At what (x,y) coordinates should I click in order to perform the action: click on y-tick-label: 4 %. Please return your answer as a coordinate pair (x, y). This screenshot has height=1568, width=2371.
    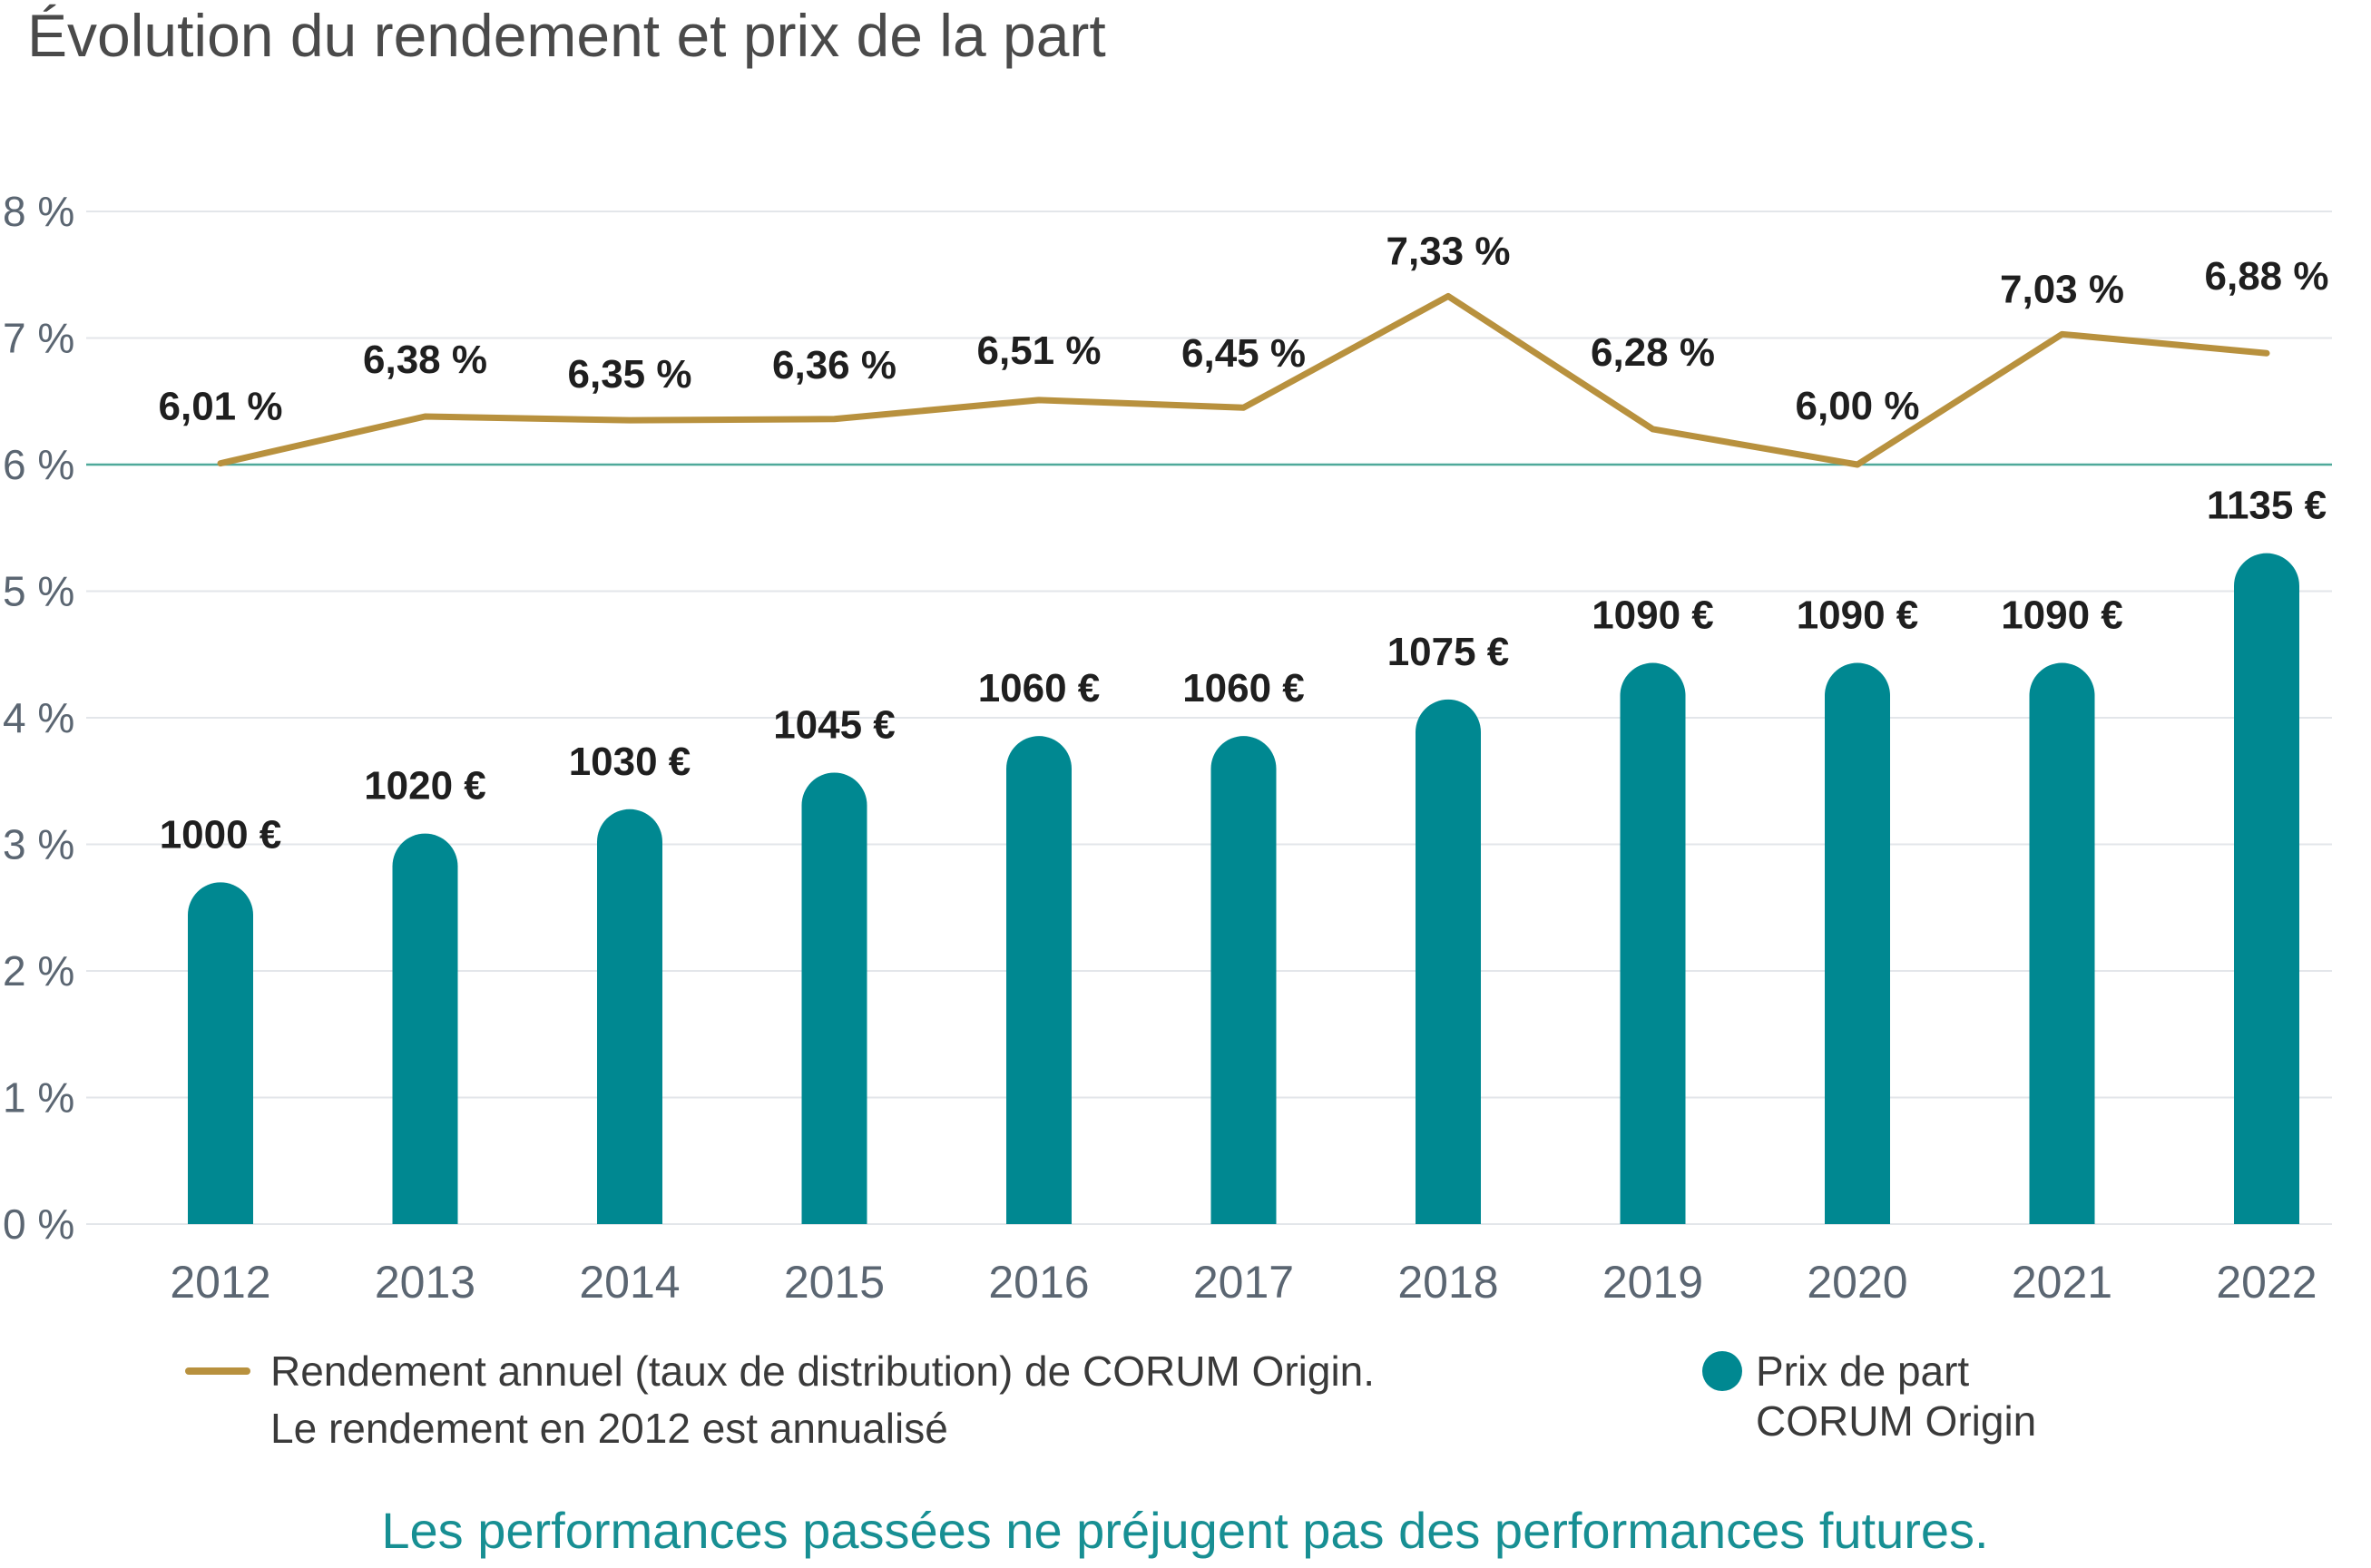
    Looking at the image, I should click on (38, 717).